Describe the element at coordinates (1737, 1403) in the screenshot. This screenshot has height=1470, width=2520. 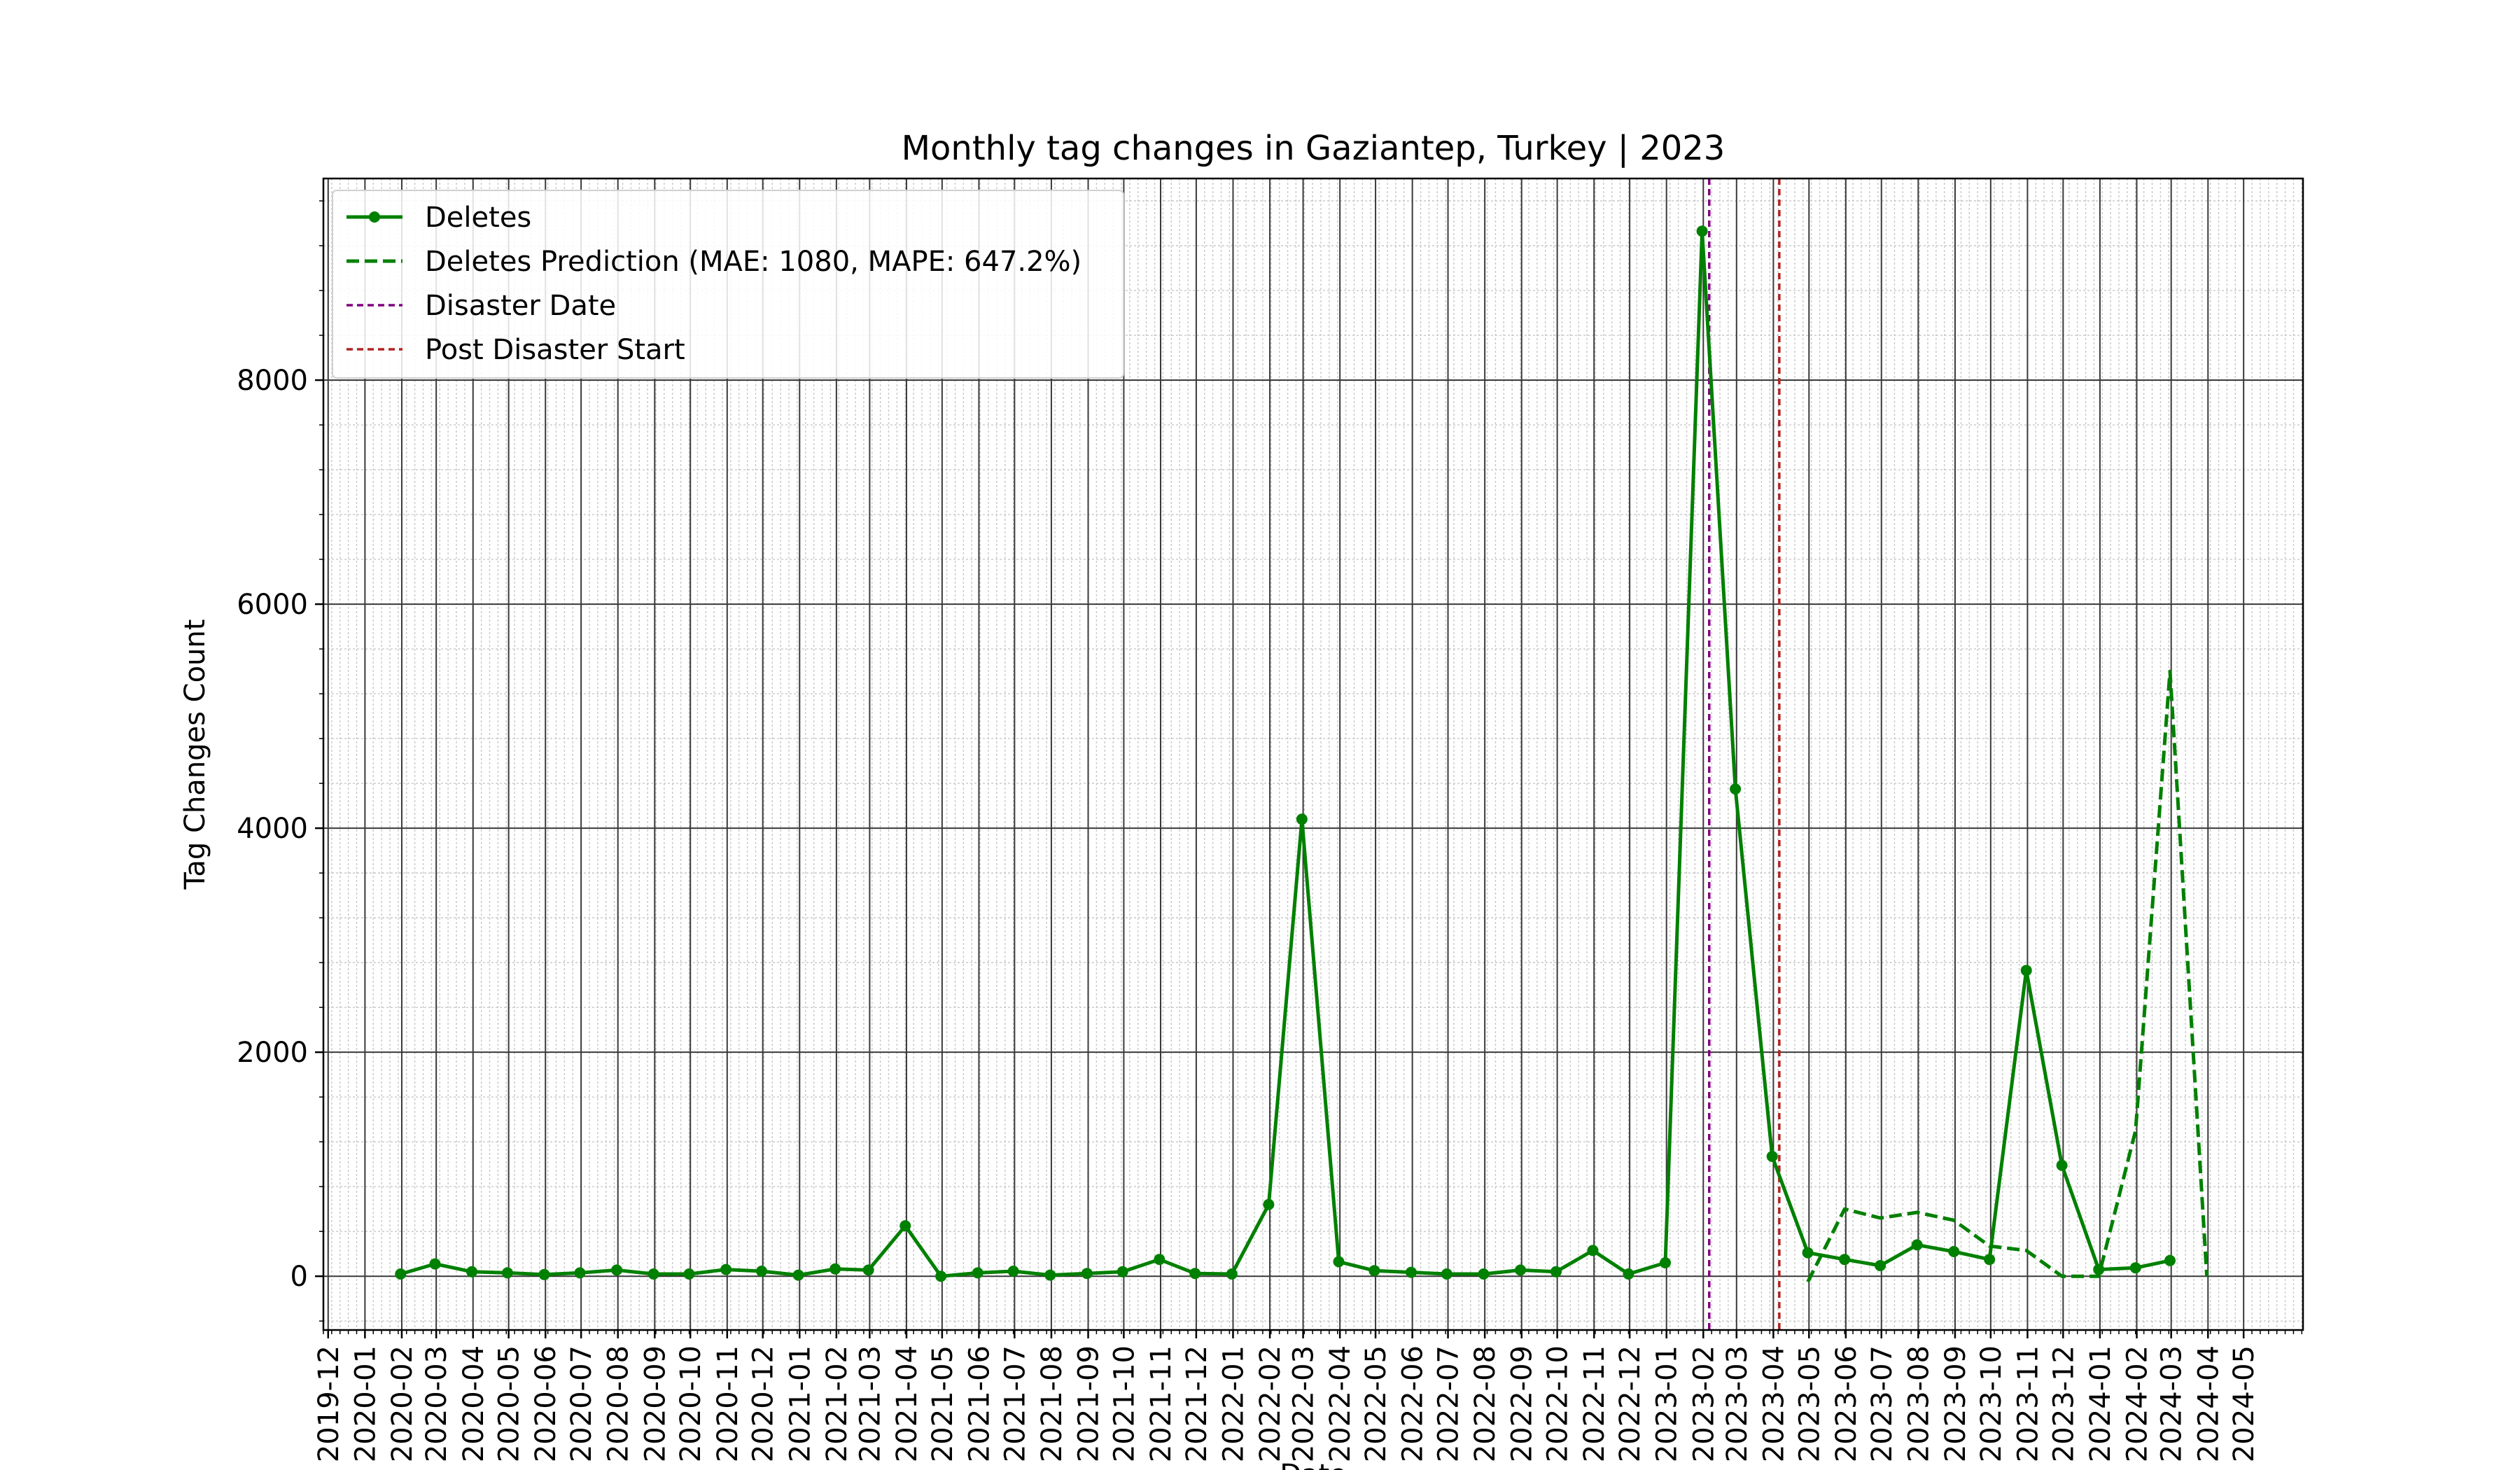
I see `x-tick-label: 2023-03` at that location.